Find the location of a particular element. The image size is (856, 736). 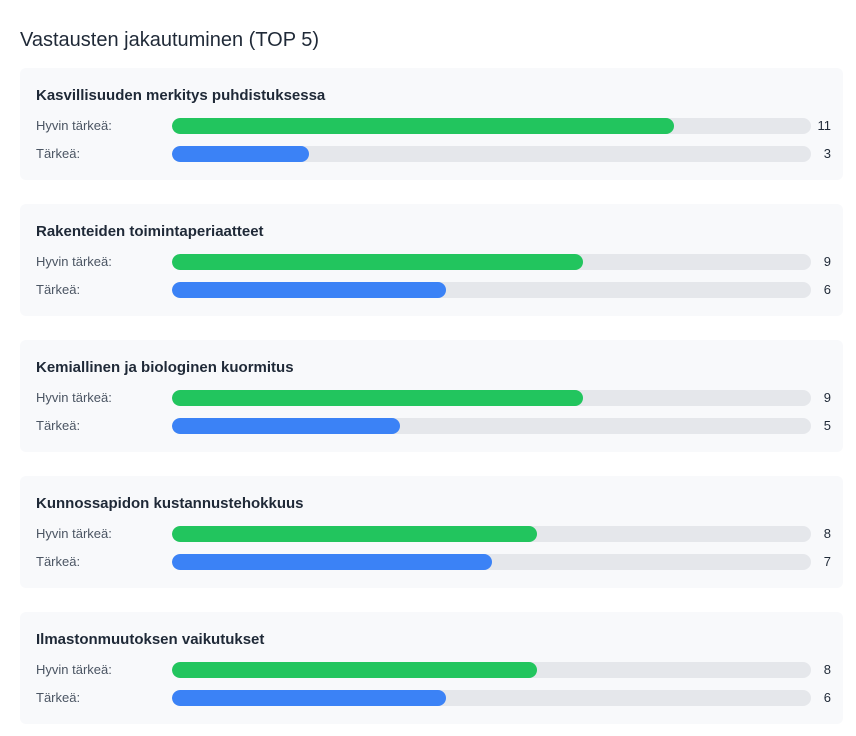

bar-value: 3 is located at coordinates (827, 153).